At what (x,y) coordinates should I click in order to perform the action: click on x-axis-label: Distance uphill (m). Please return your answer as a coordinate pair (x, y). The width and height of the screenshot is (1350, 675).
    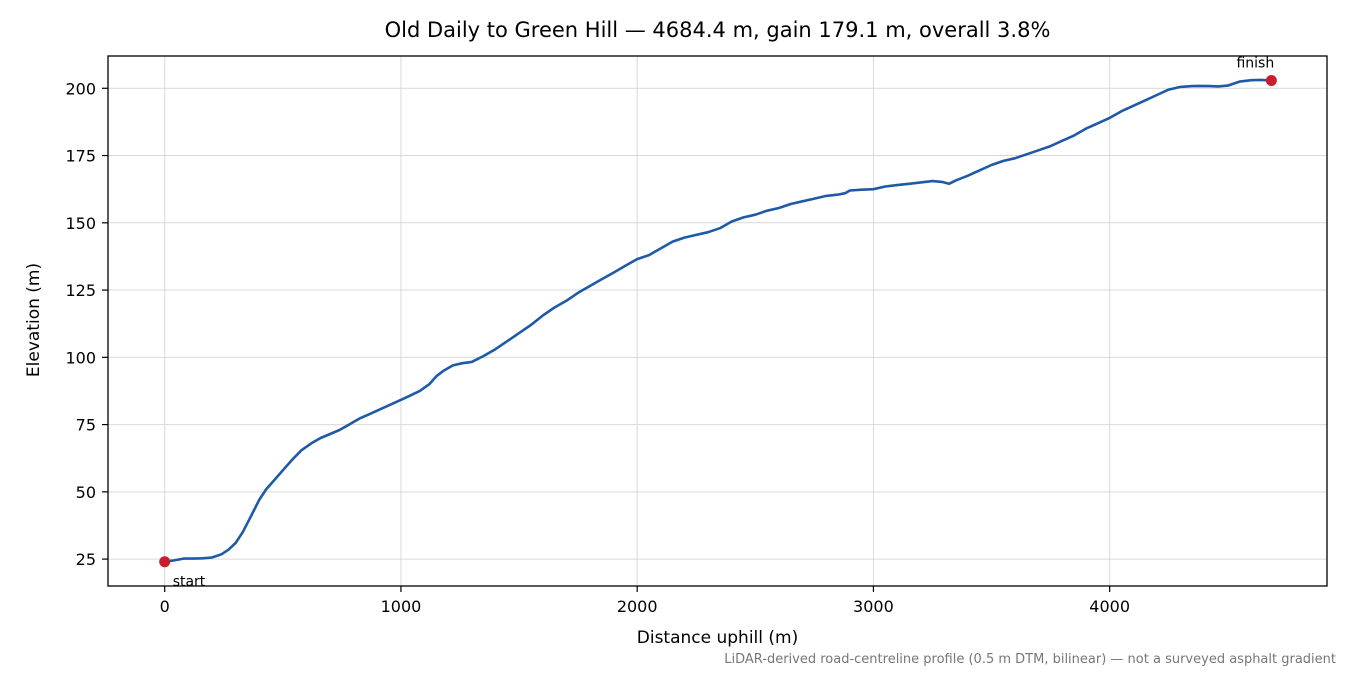
    Looking at the image, I should click on (717, 638).